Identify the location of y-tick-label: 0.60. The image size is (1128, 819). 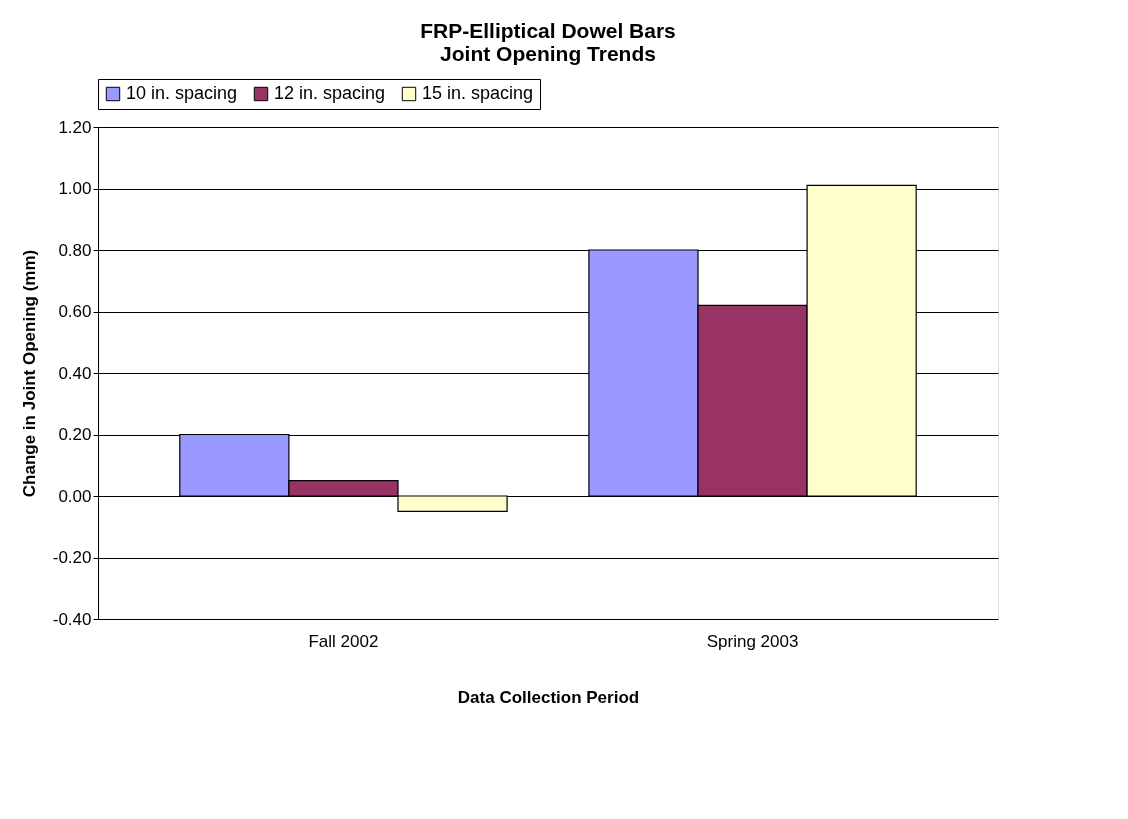
(75, 311).